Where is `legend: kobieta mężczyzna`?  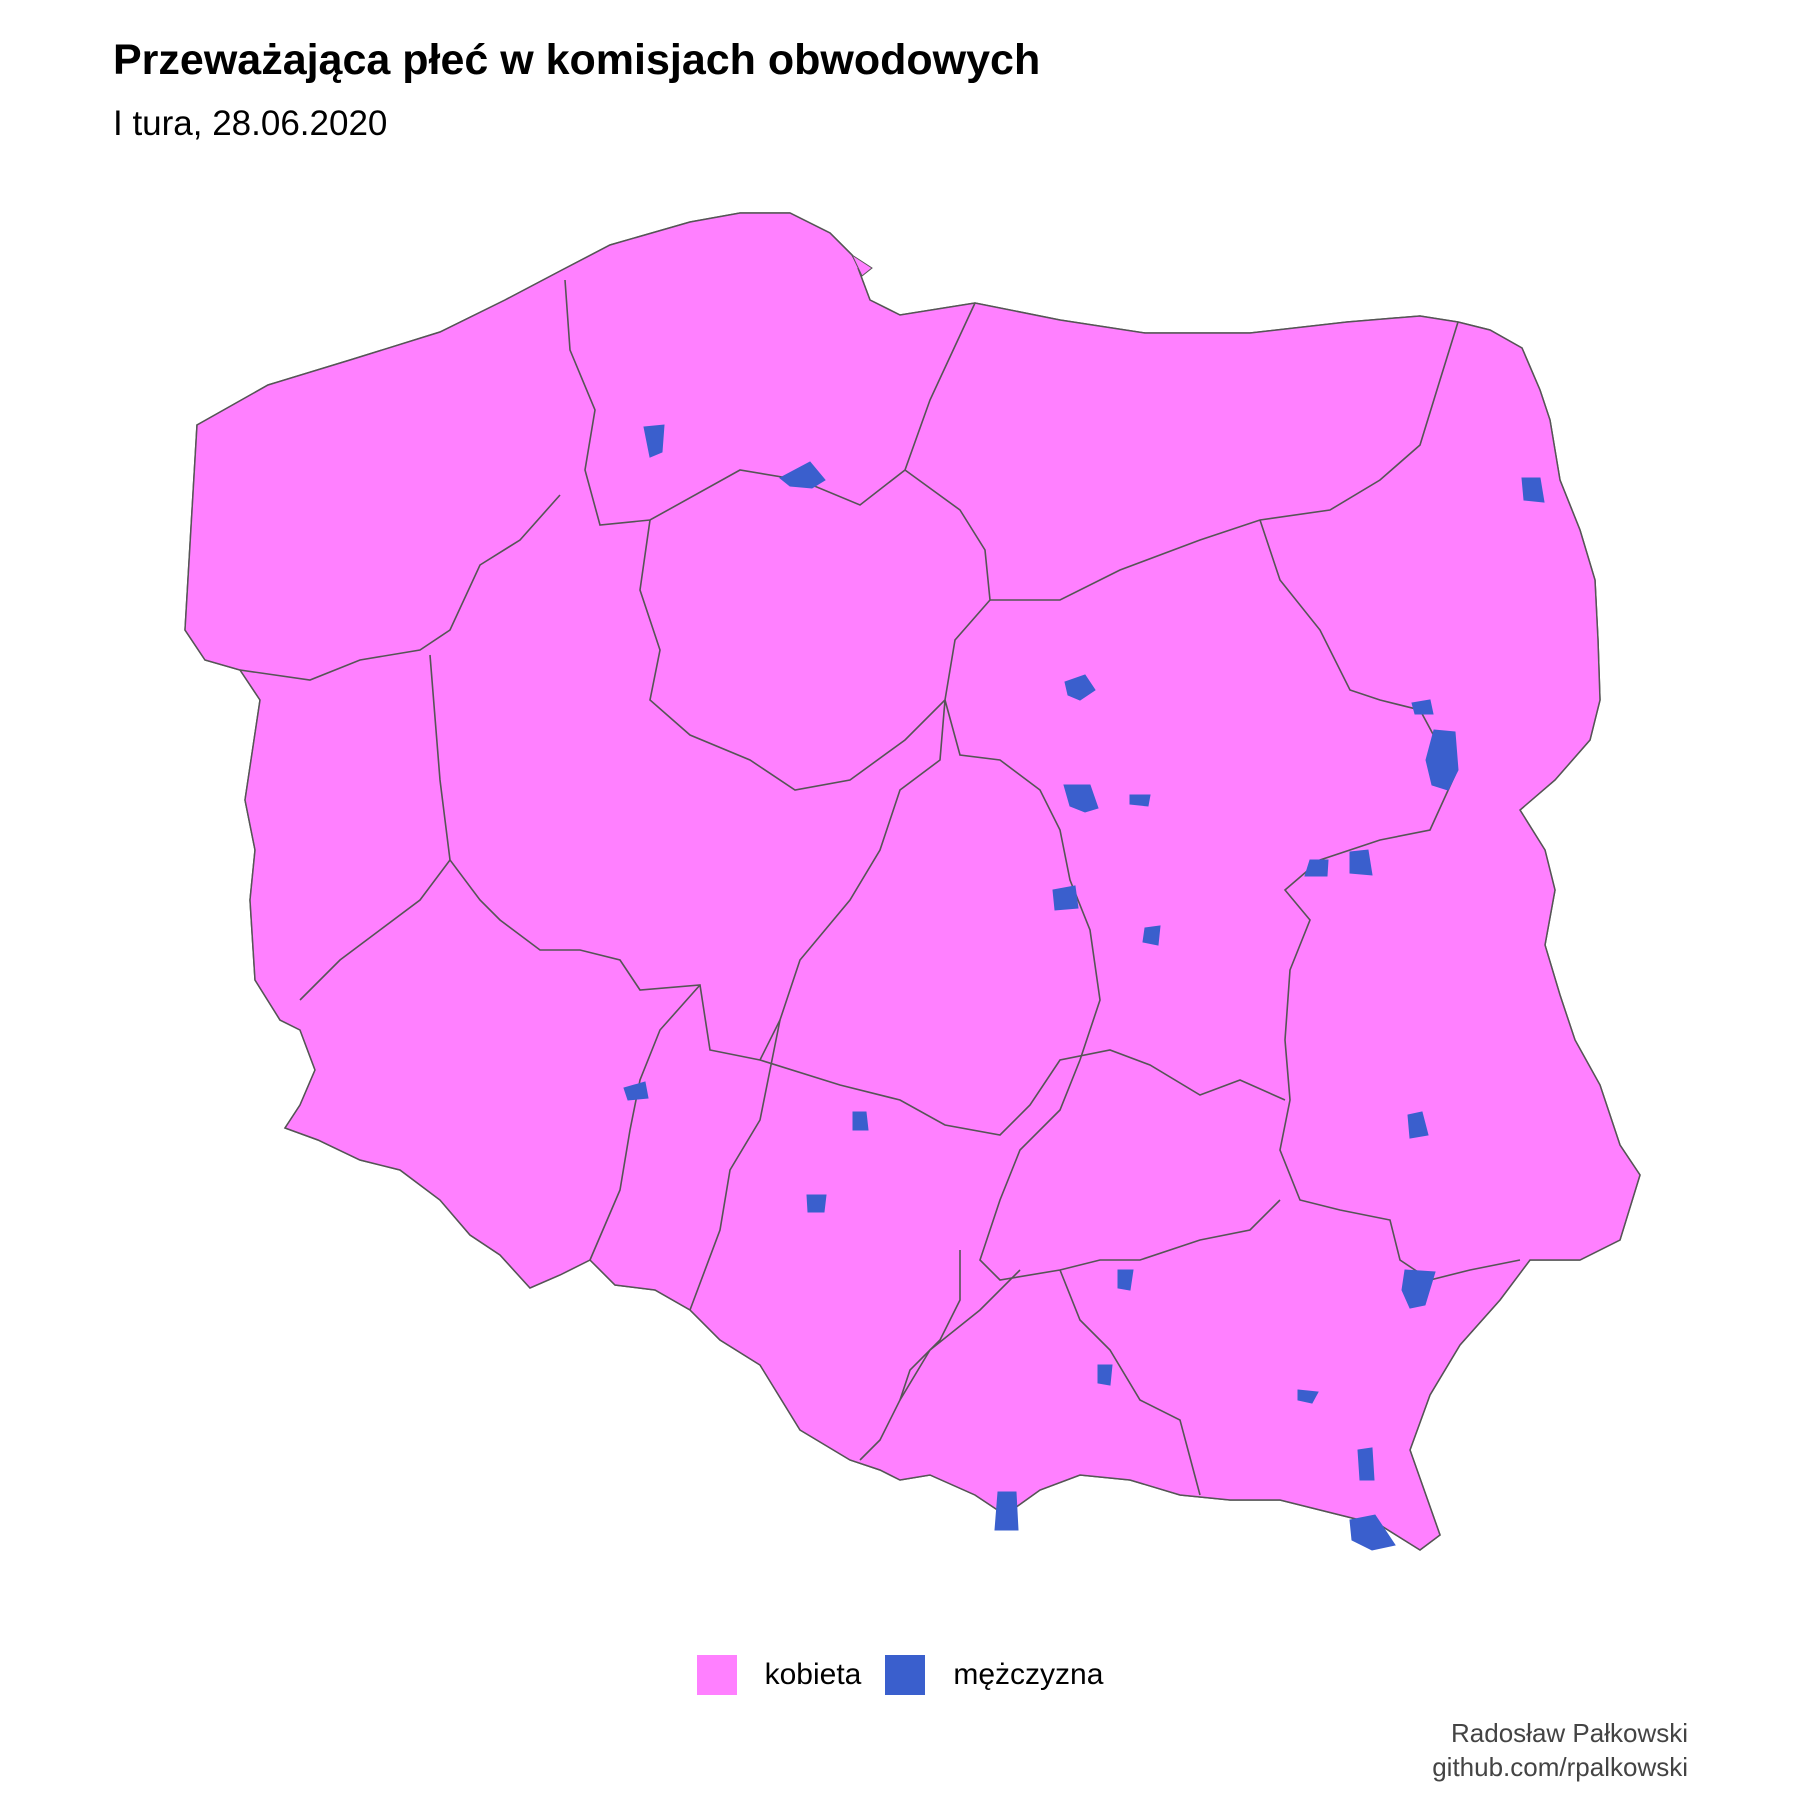 legend: kobieta mężczyzna is located at coordinates (900, 1675).